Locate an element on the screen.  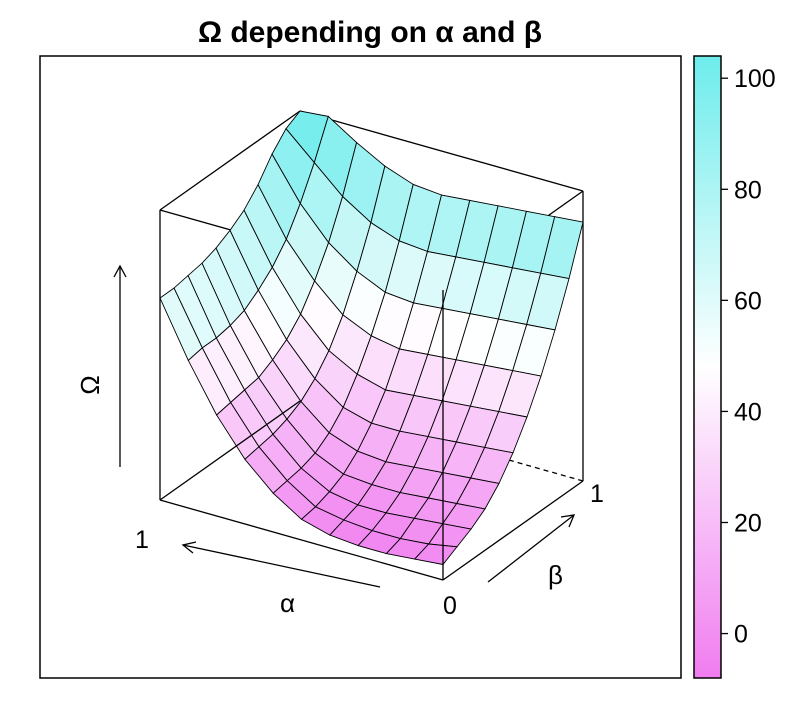
chart-title: Ω depending on α and β is located at coordinates (370, 32).